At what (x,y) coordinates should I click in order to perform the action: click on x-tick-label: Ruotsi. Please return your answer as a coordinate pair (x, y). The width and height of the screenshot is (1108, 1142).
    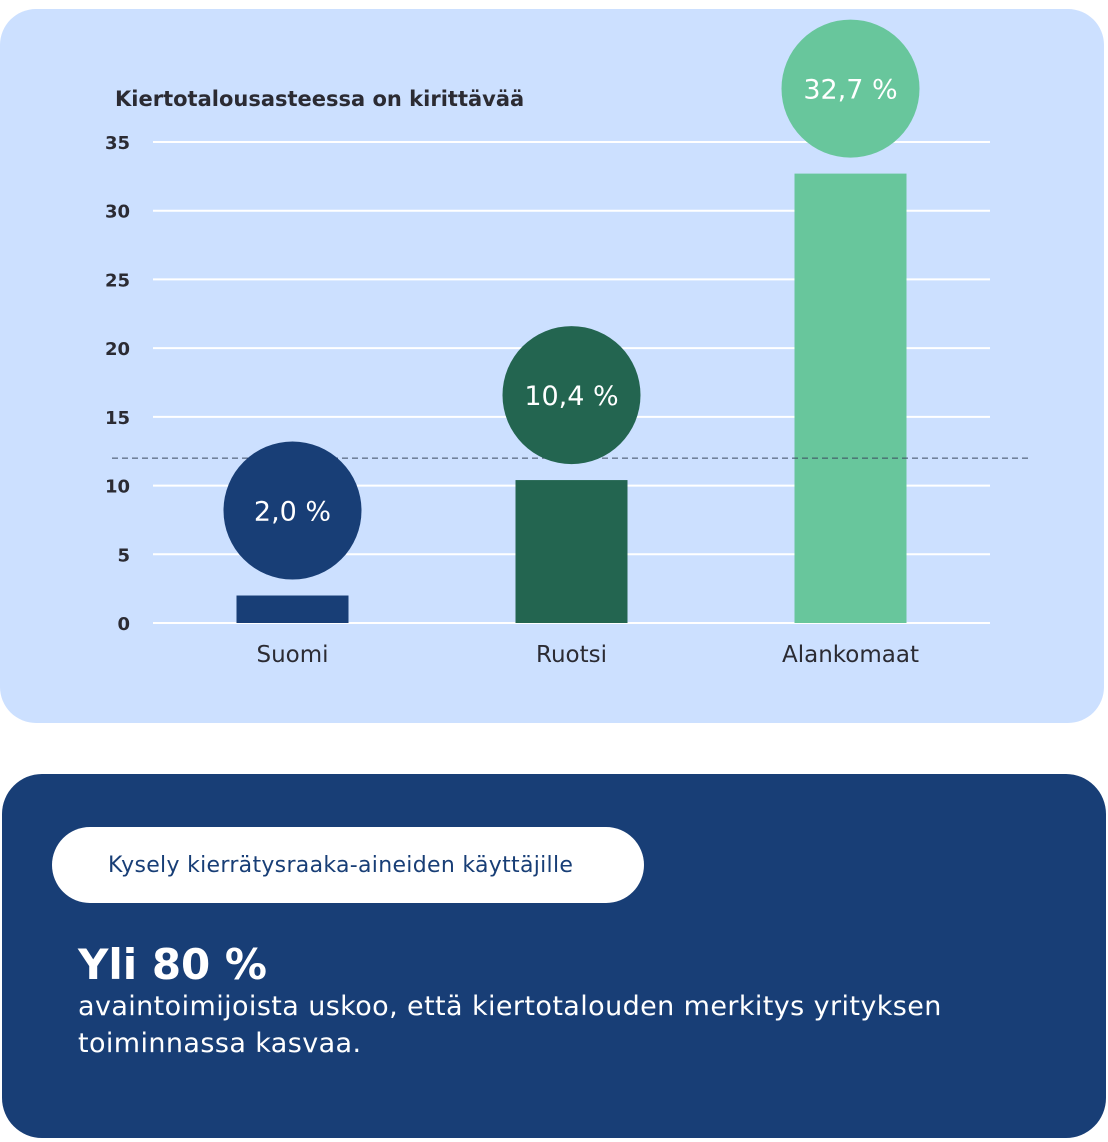
    Looking at the image, I should click on (571, 655).